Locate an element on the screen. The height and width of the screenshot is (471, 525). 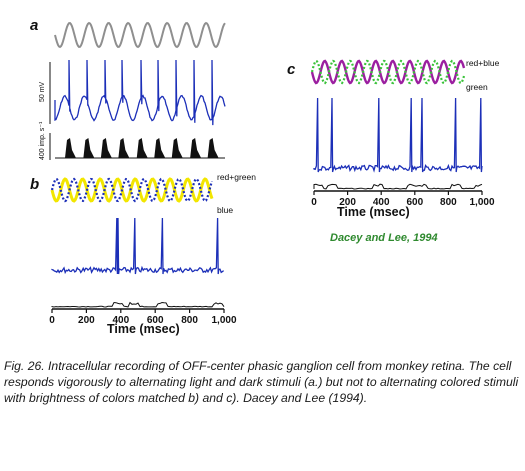
panel-a-voltage-scale: 50 mV is located at coordinates (45, 93).